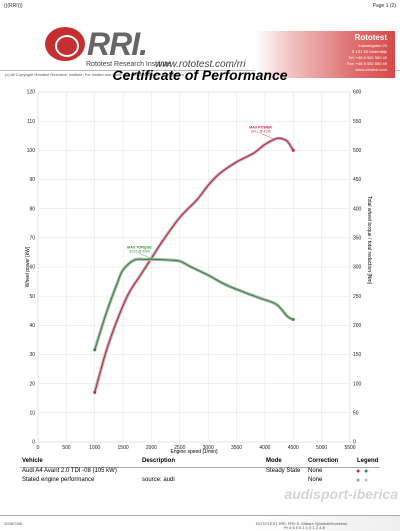 This screenshot has width=400, height=531. What do you see at coordinates (372, 45) in the screenshot?
I see `contact-line: Industrigatan 20` at bounding box center [372, 45].